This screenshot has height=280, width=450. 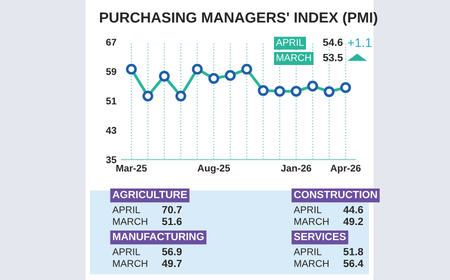 What do you see at coordinates (111, 72) in the screenshot?
I see `y-tick-label: 59` at bounding box center [111, 72].